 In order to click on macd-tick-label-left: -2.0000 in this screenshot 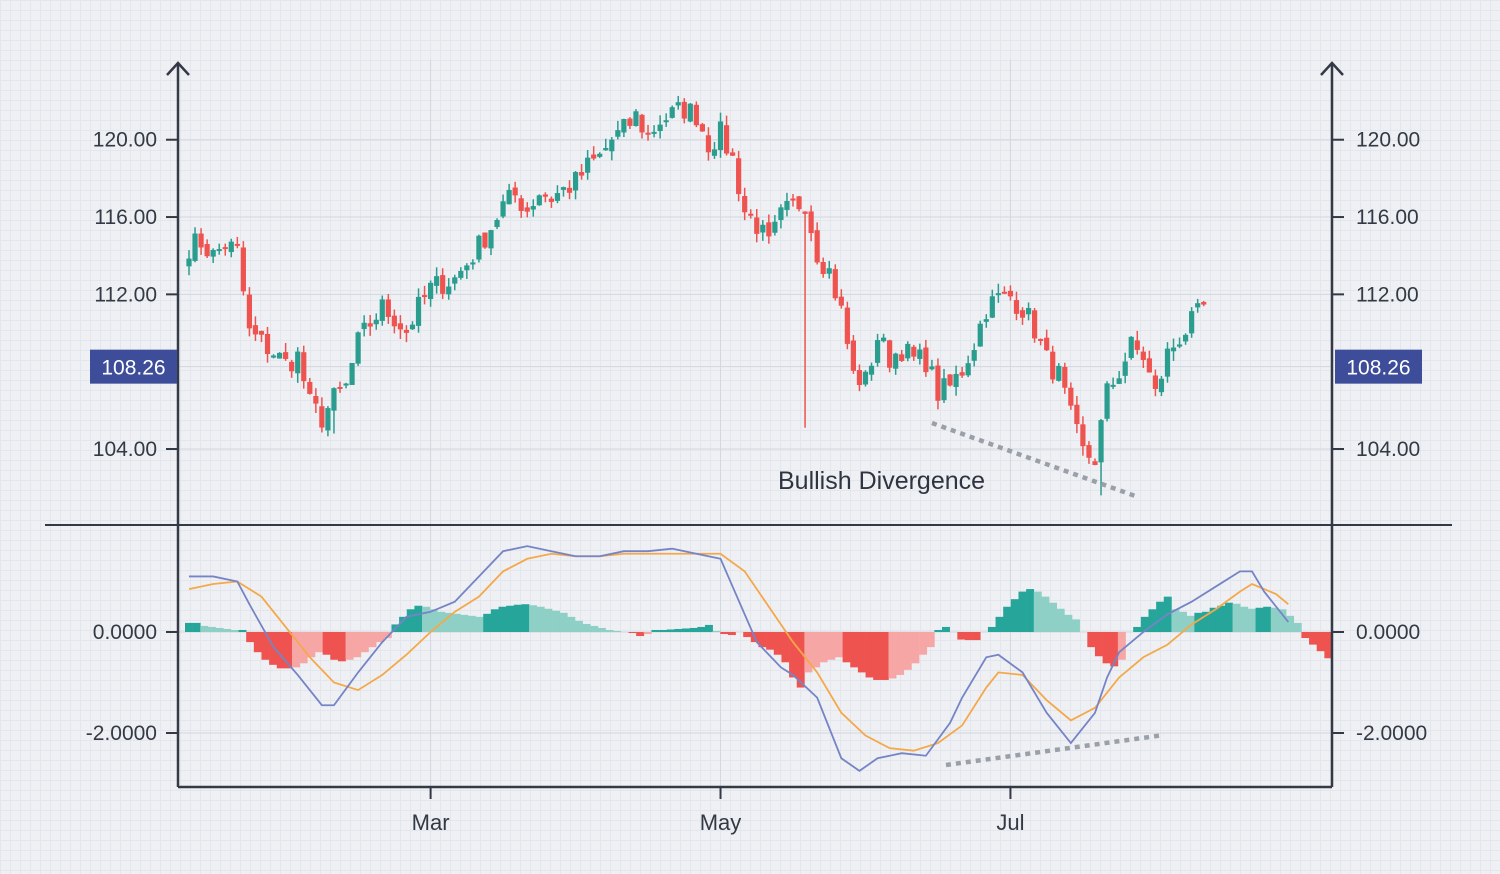, I will do `click(121, 733)`.